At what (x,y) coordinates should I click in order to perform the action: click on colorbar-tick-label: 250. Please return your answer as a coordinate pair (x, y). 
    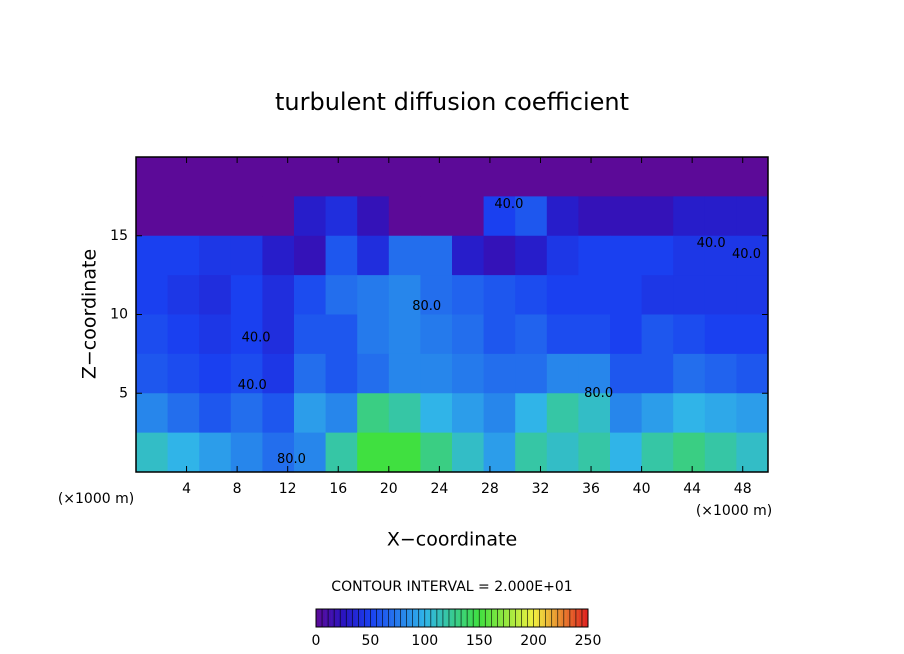
    Looking at the image, I should click on (588, 641).